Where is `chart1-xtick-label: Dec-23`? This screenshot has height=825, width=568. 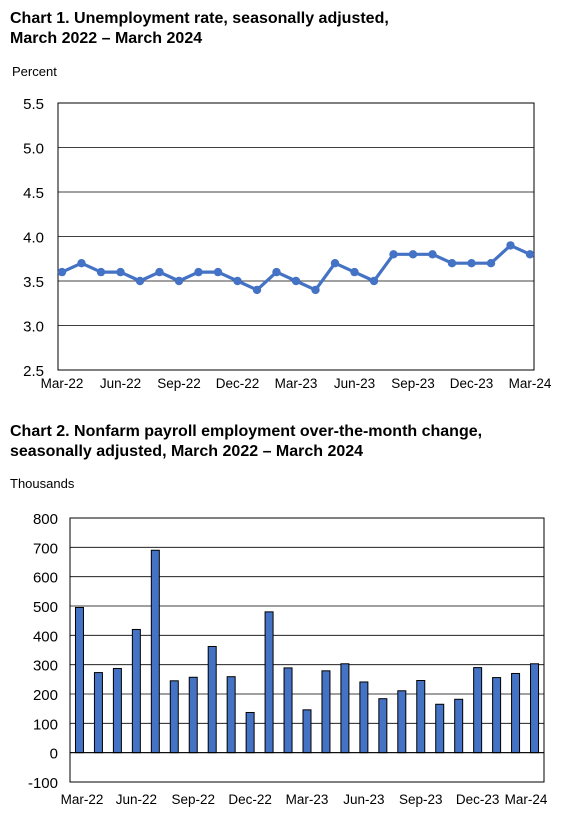
chart1-xtick-label: Dec-23 is located at coordinates (472, 383).